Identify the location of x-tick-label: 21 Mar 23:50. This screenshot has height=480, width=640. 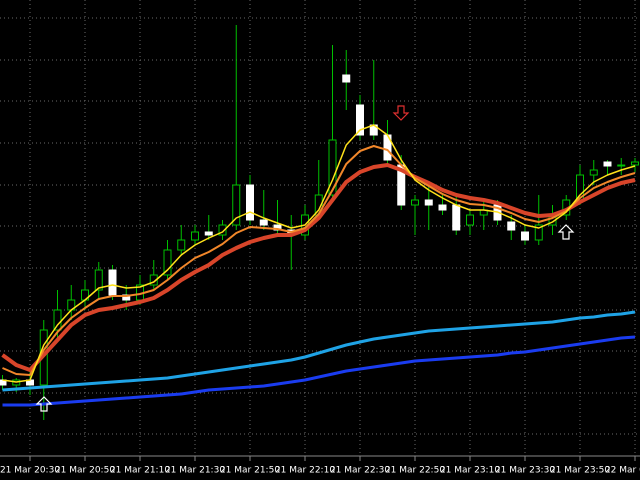
(580, 471).